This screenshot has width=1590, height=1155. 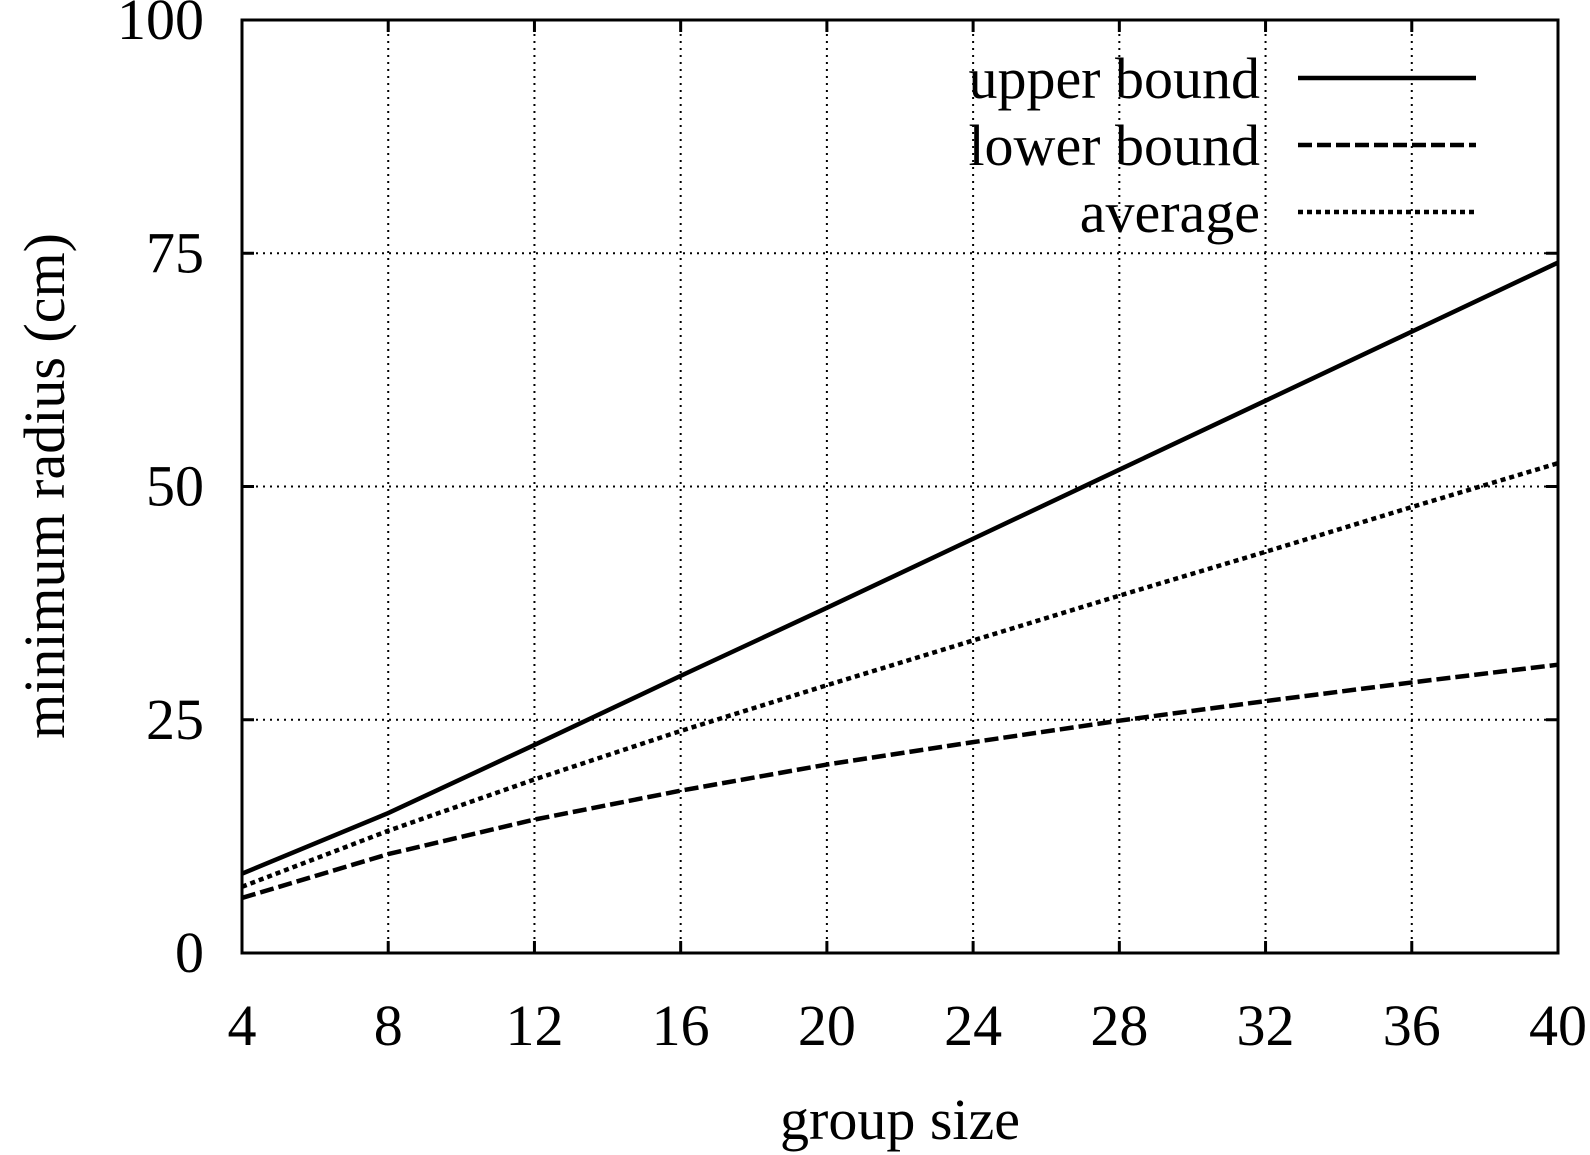 I want to click on x-tick-label-32: 32, so click(x=1266, y=1025).